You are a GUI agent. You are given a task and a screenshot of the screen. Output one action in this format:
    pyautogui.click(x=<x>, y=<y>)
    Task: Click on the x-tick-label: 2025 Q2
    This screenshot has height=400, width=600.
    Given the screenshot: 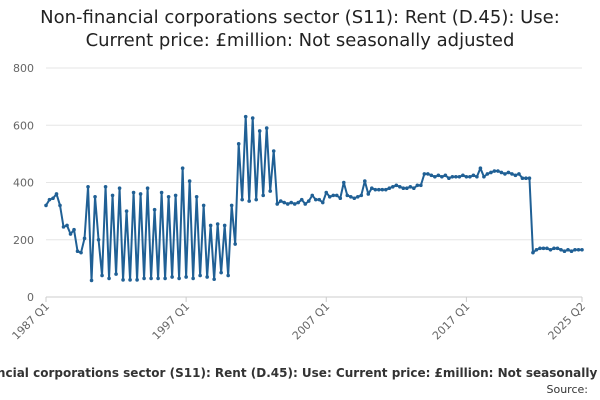 What is the action you would take?
    pyautogui.click(x=567, y=321)
    